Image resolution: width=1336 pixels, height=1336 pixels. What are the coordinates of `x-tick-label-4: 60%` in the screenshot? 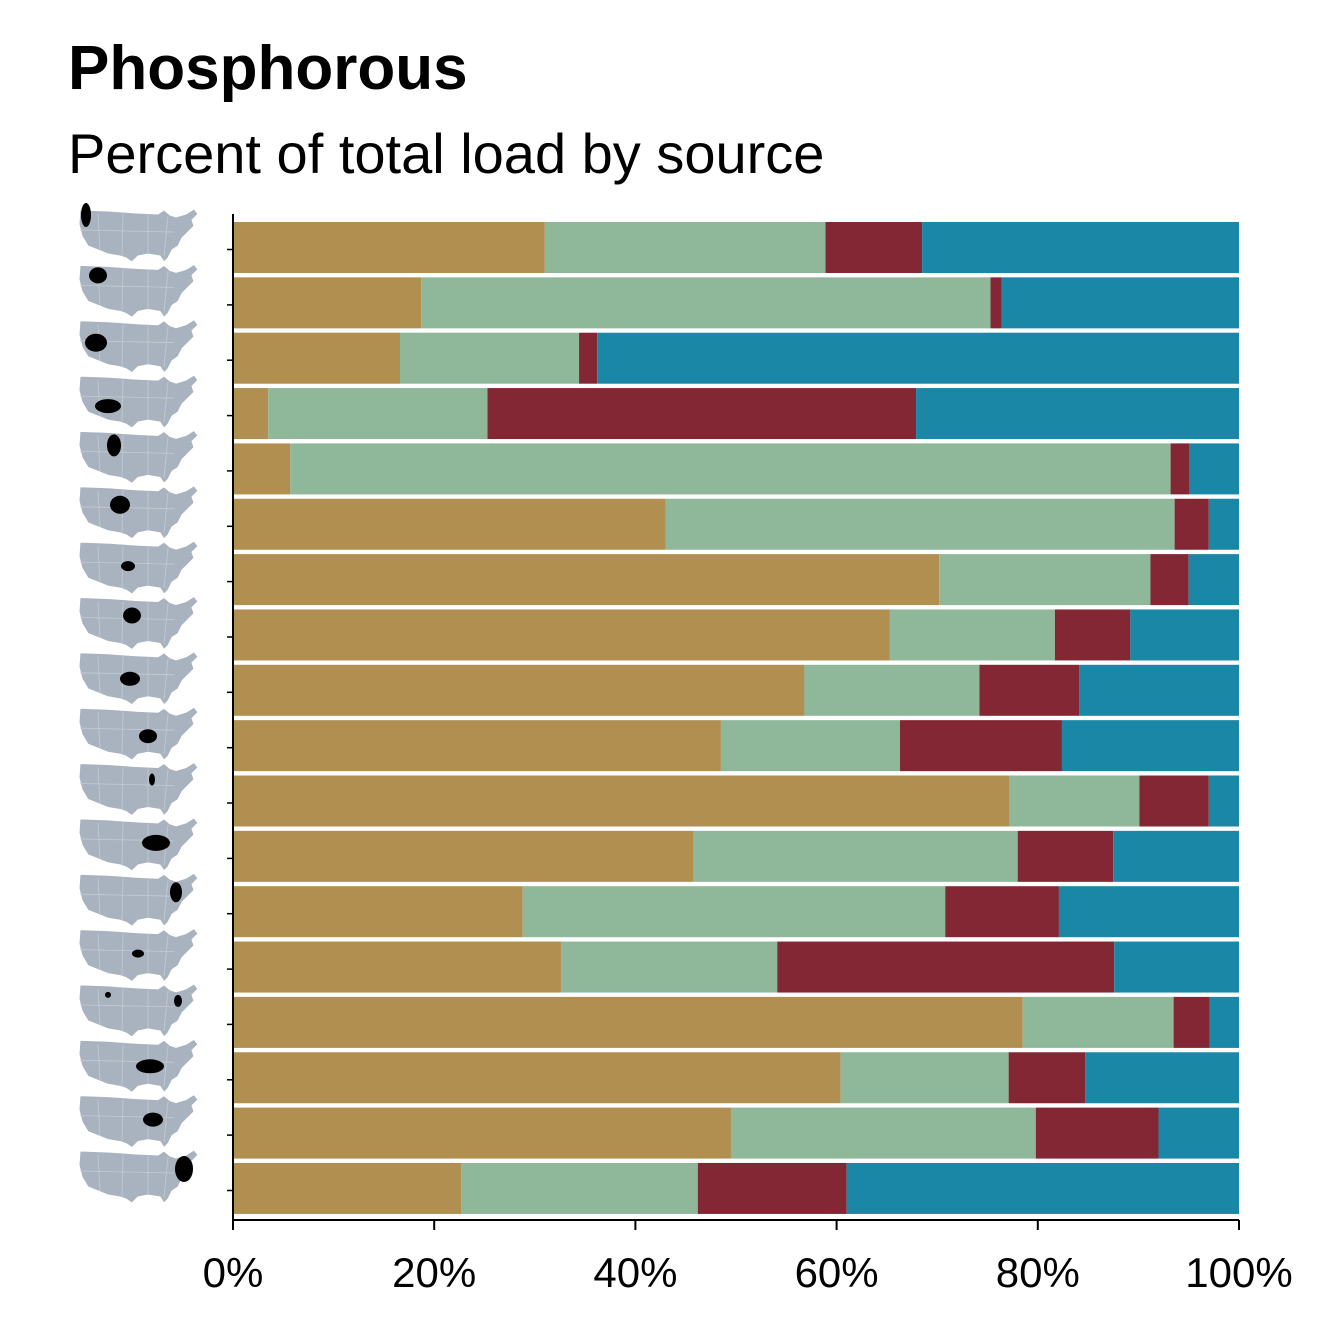 It's located at (837, 1272).